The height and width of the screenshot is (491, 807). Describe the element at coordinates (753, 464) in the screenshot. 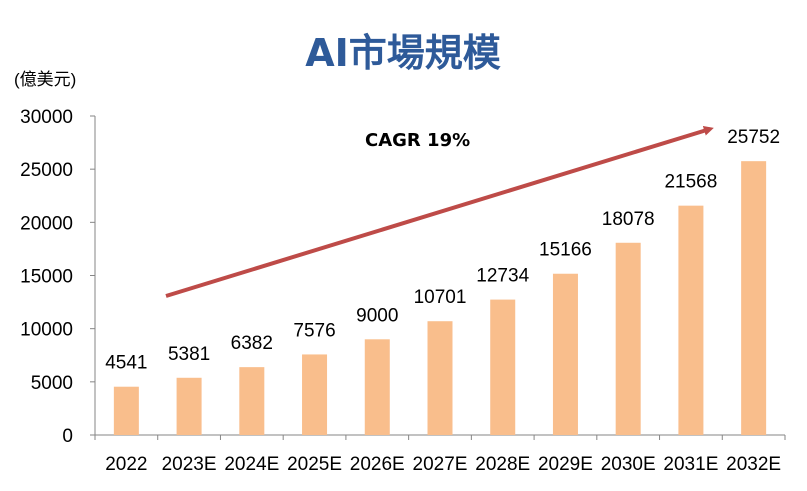

I see `x-tick-label-2032E: 2032E` at that location.